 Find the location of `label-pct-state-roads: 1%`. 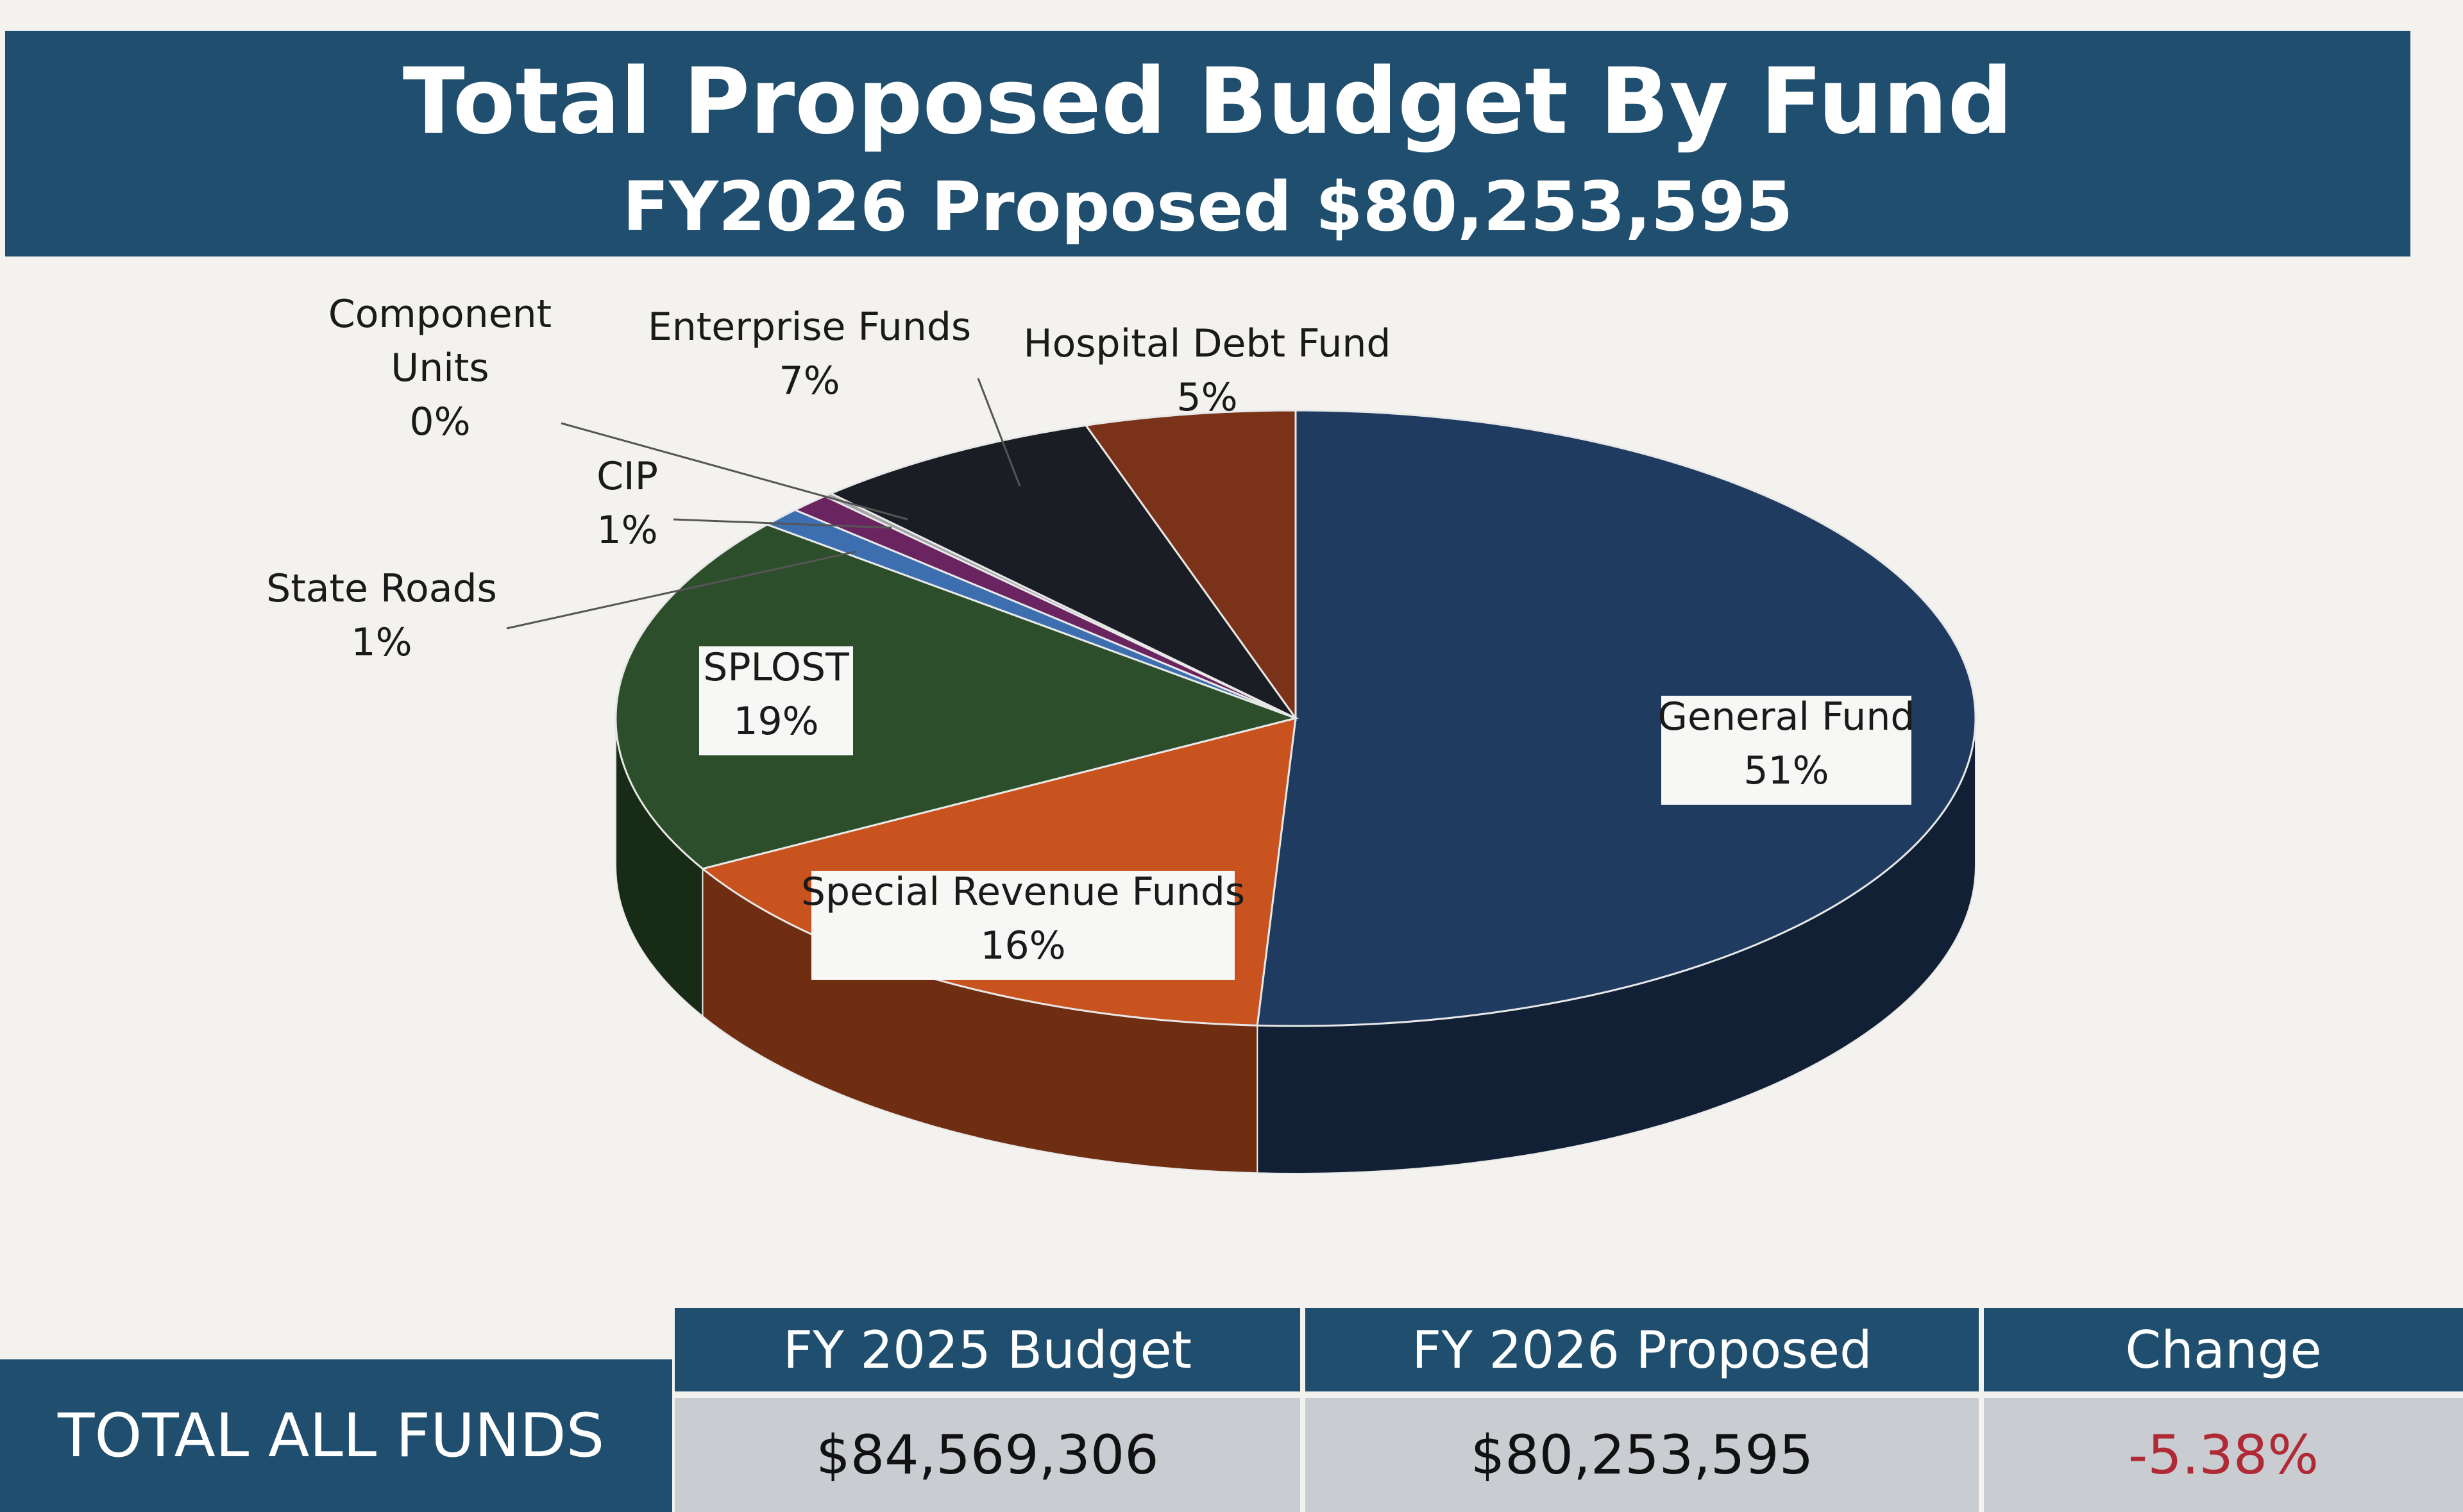

label-pct-state-roads: 1% is located at coordinates (381, 642).